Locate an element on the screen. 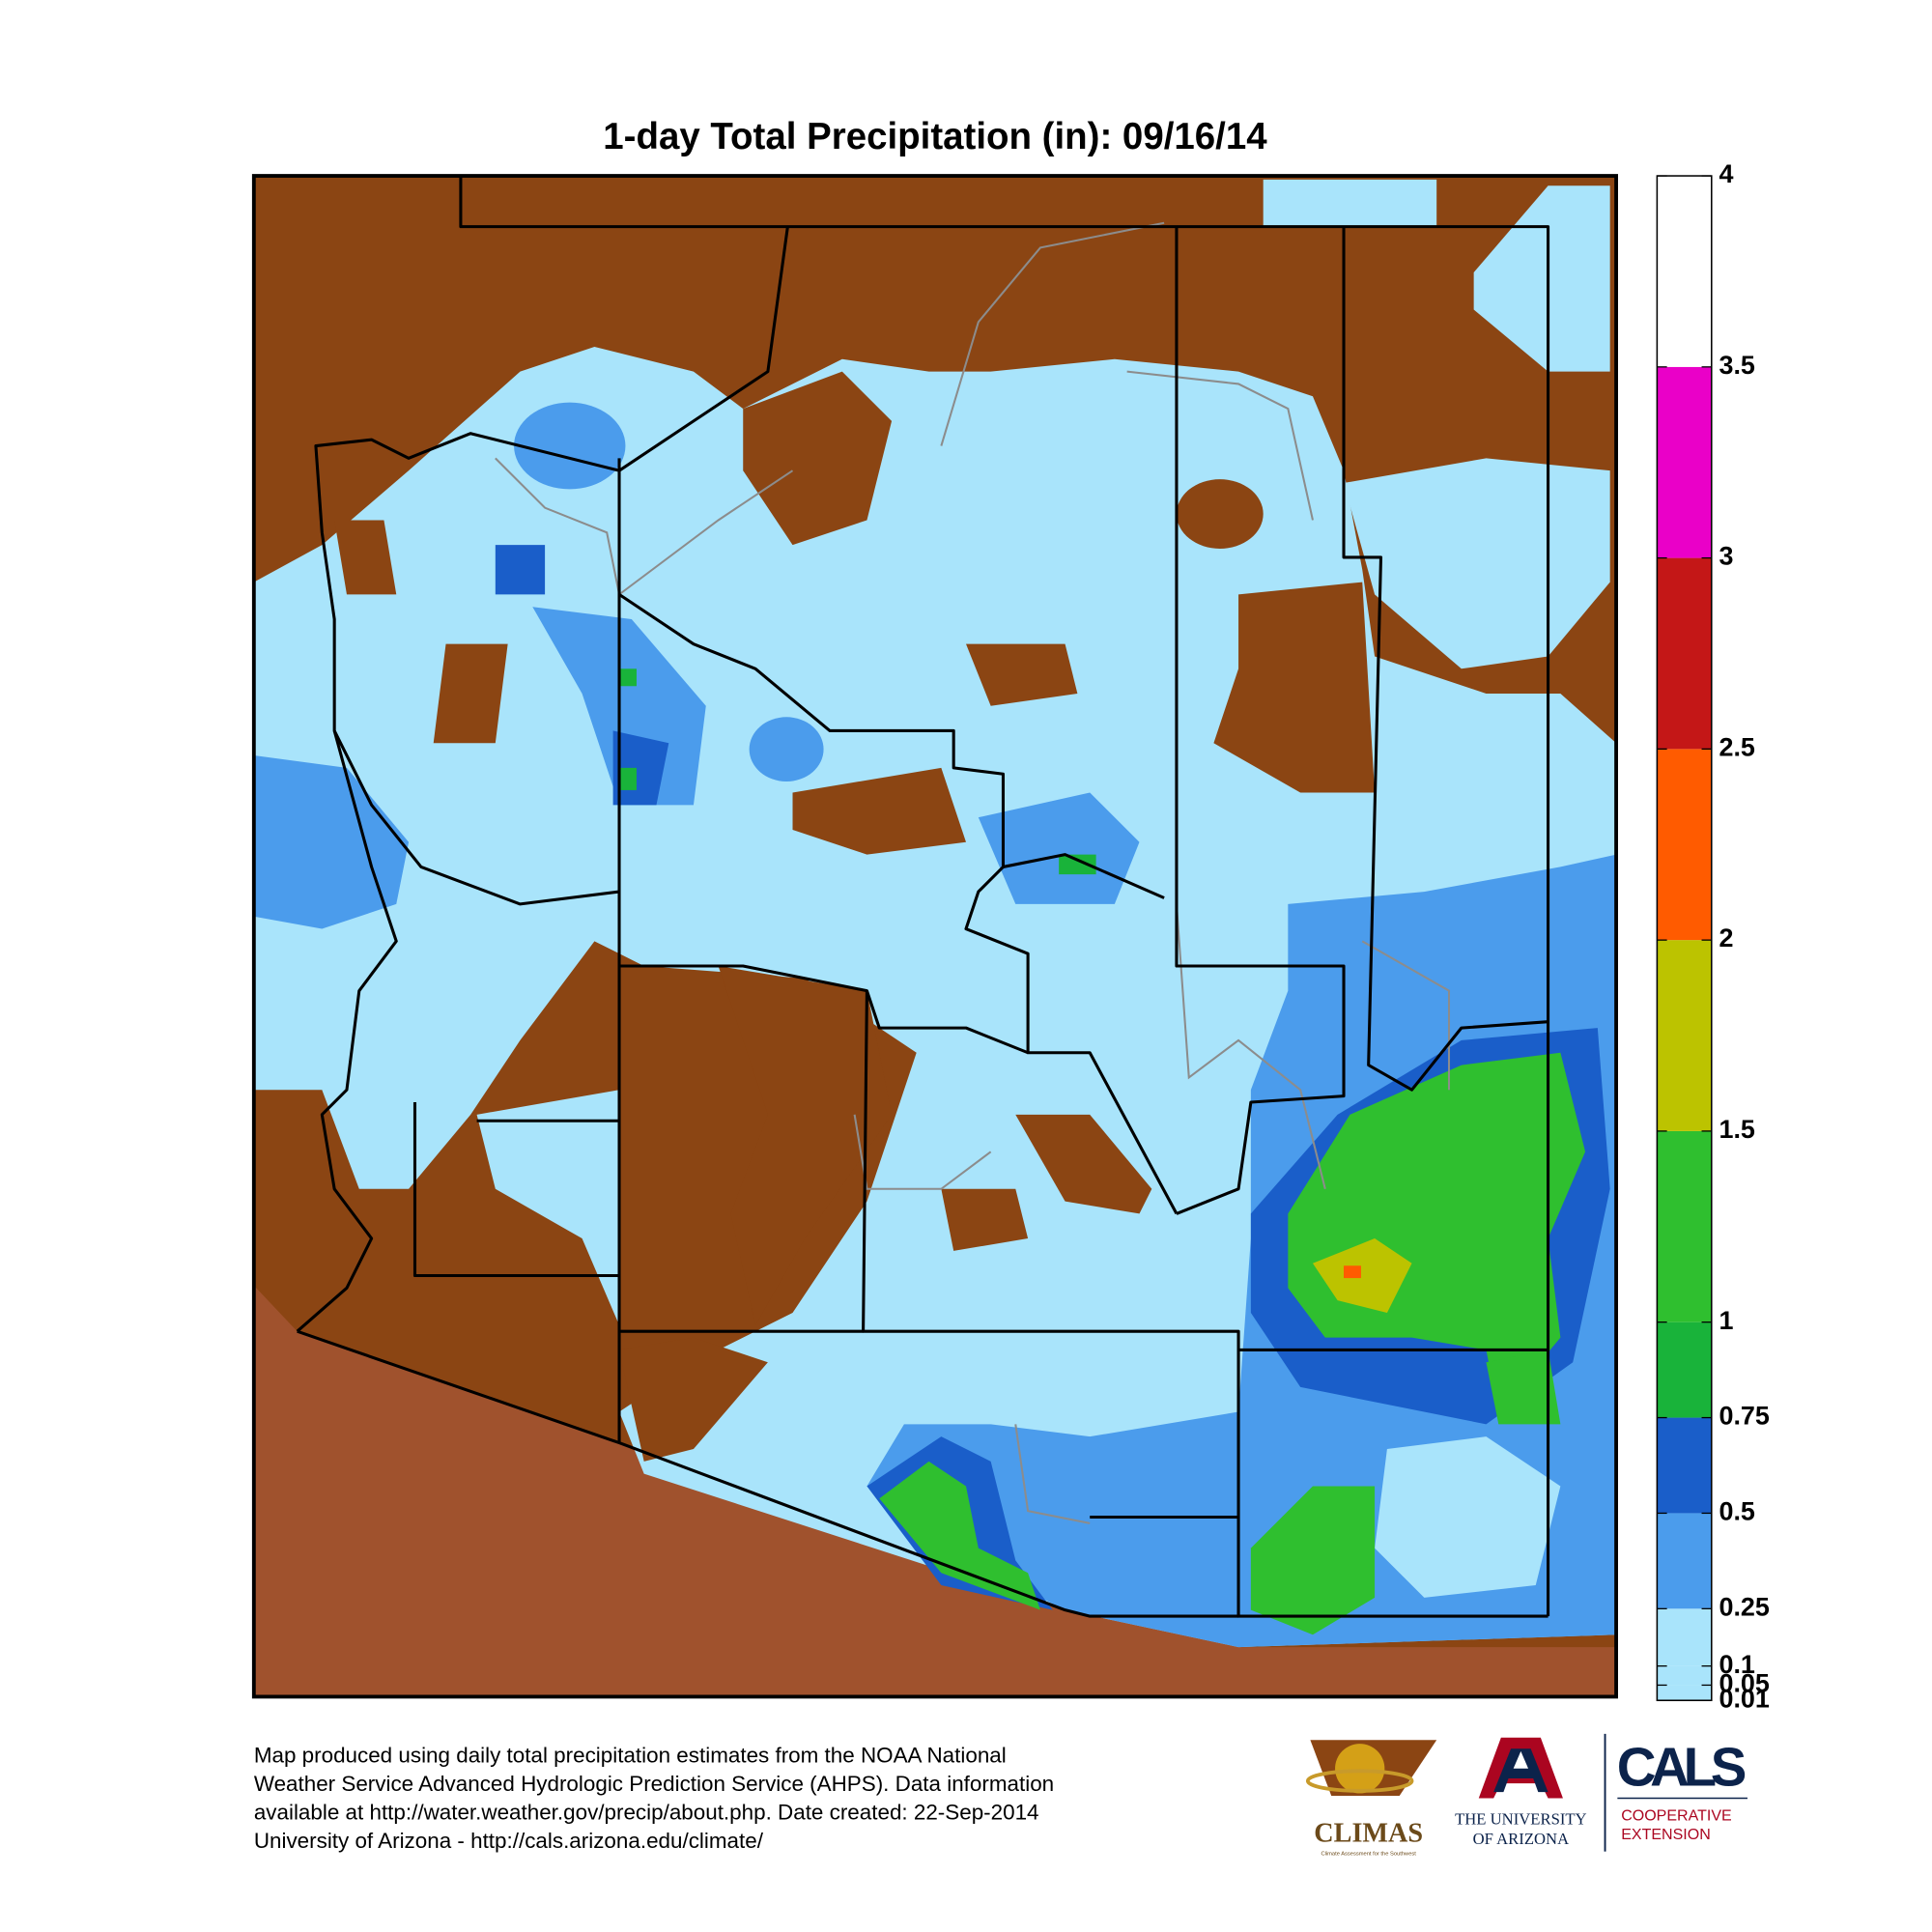 The width and height of the screenshot is (1932, 1932). university-name: THE UNIVERSITY is located at coordinates (1520, 1818).